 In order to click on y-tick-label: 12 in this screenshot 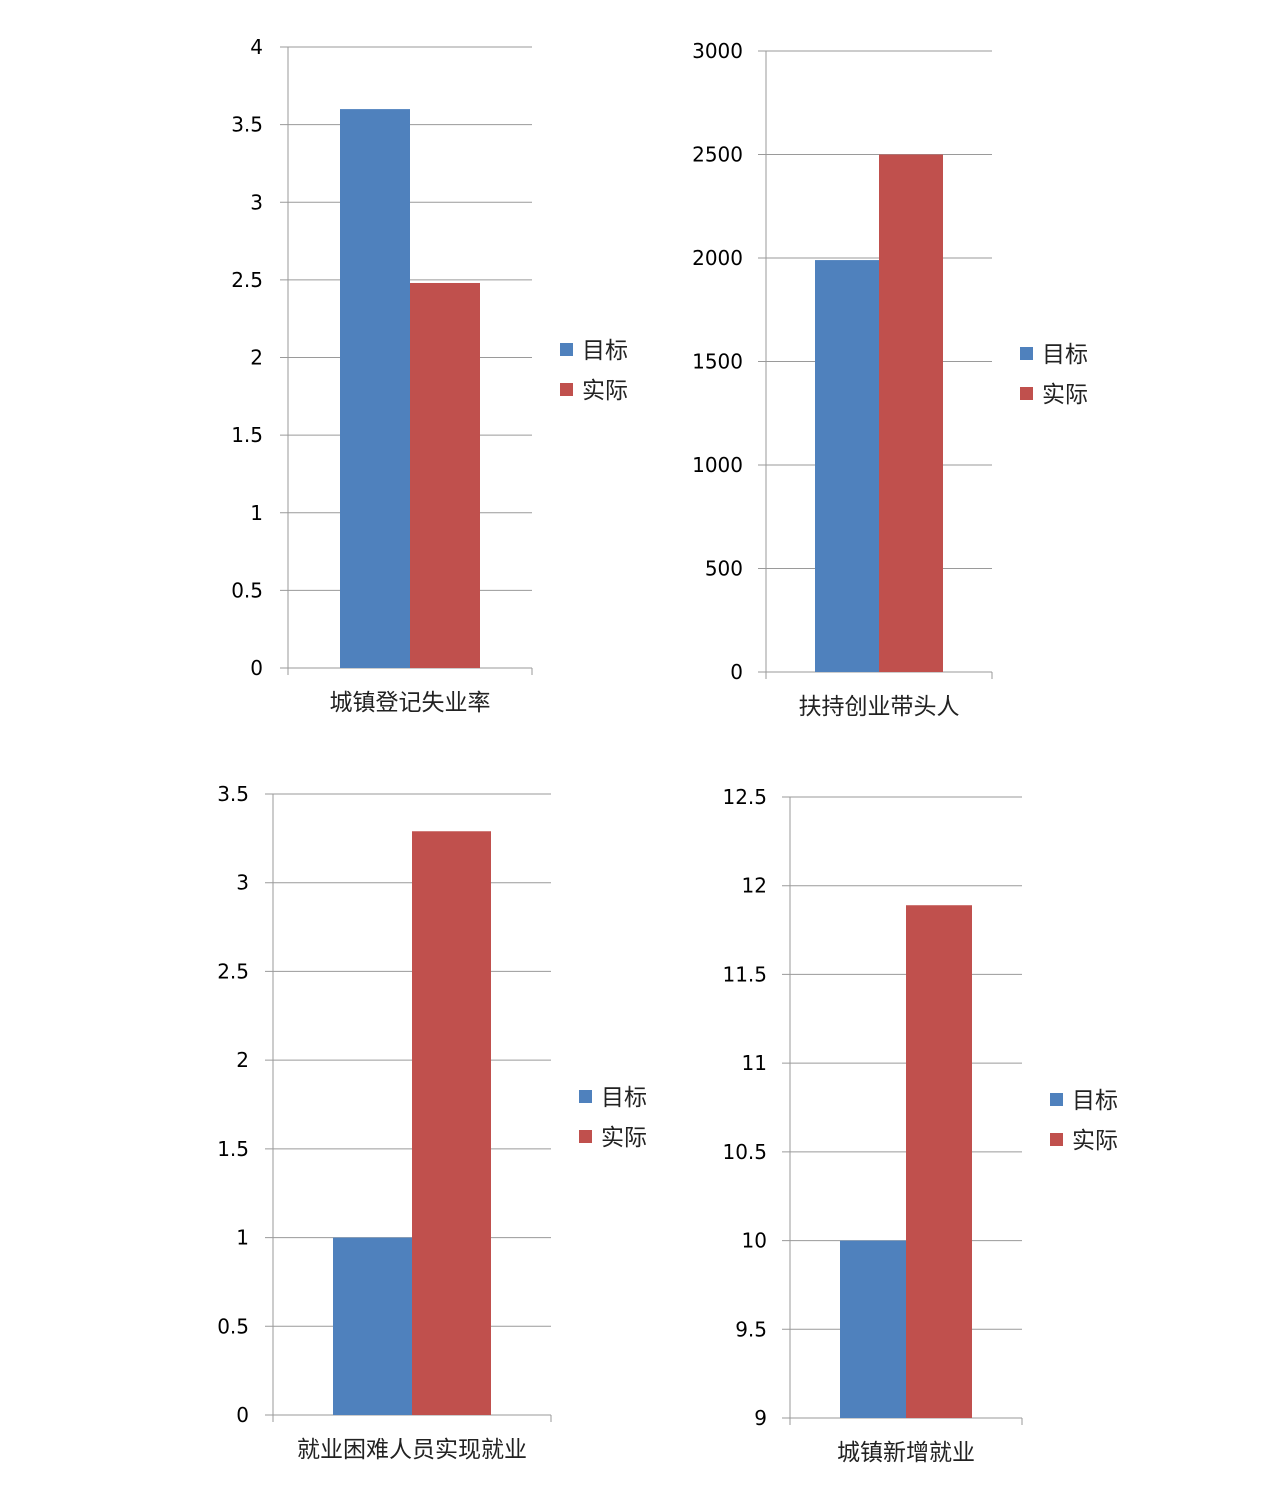, I will do `click(754, 886)`.